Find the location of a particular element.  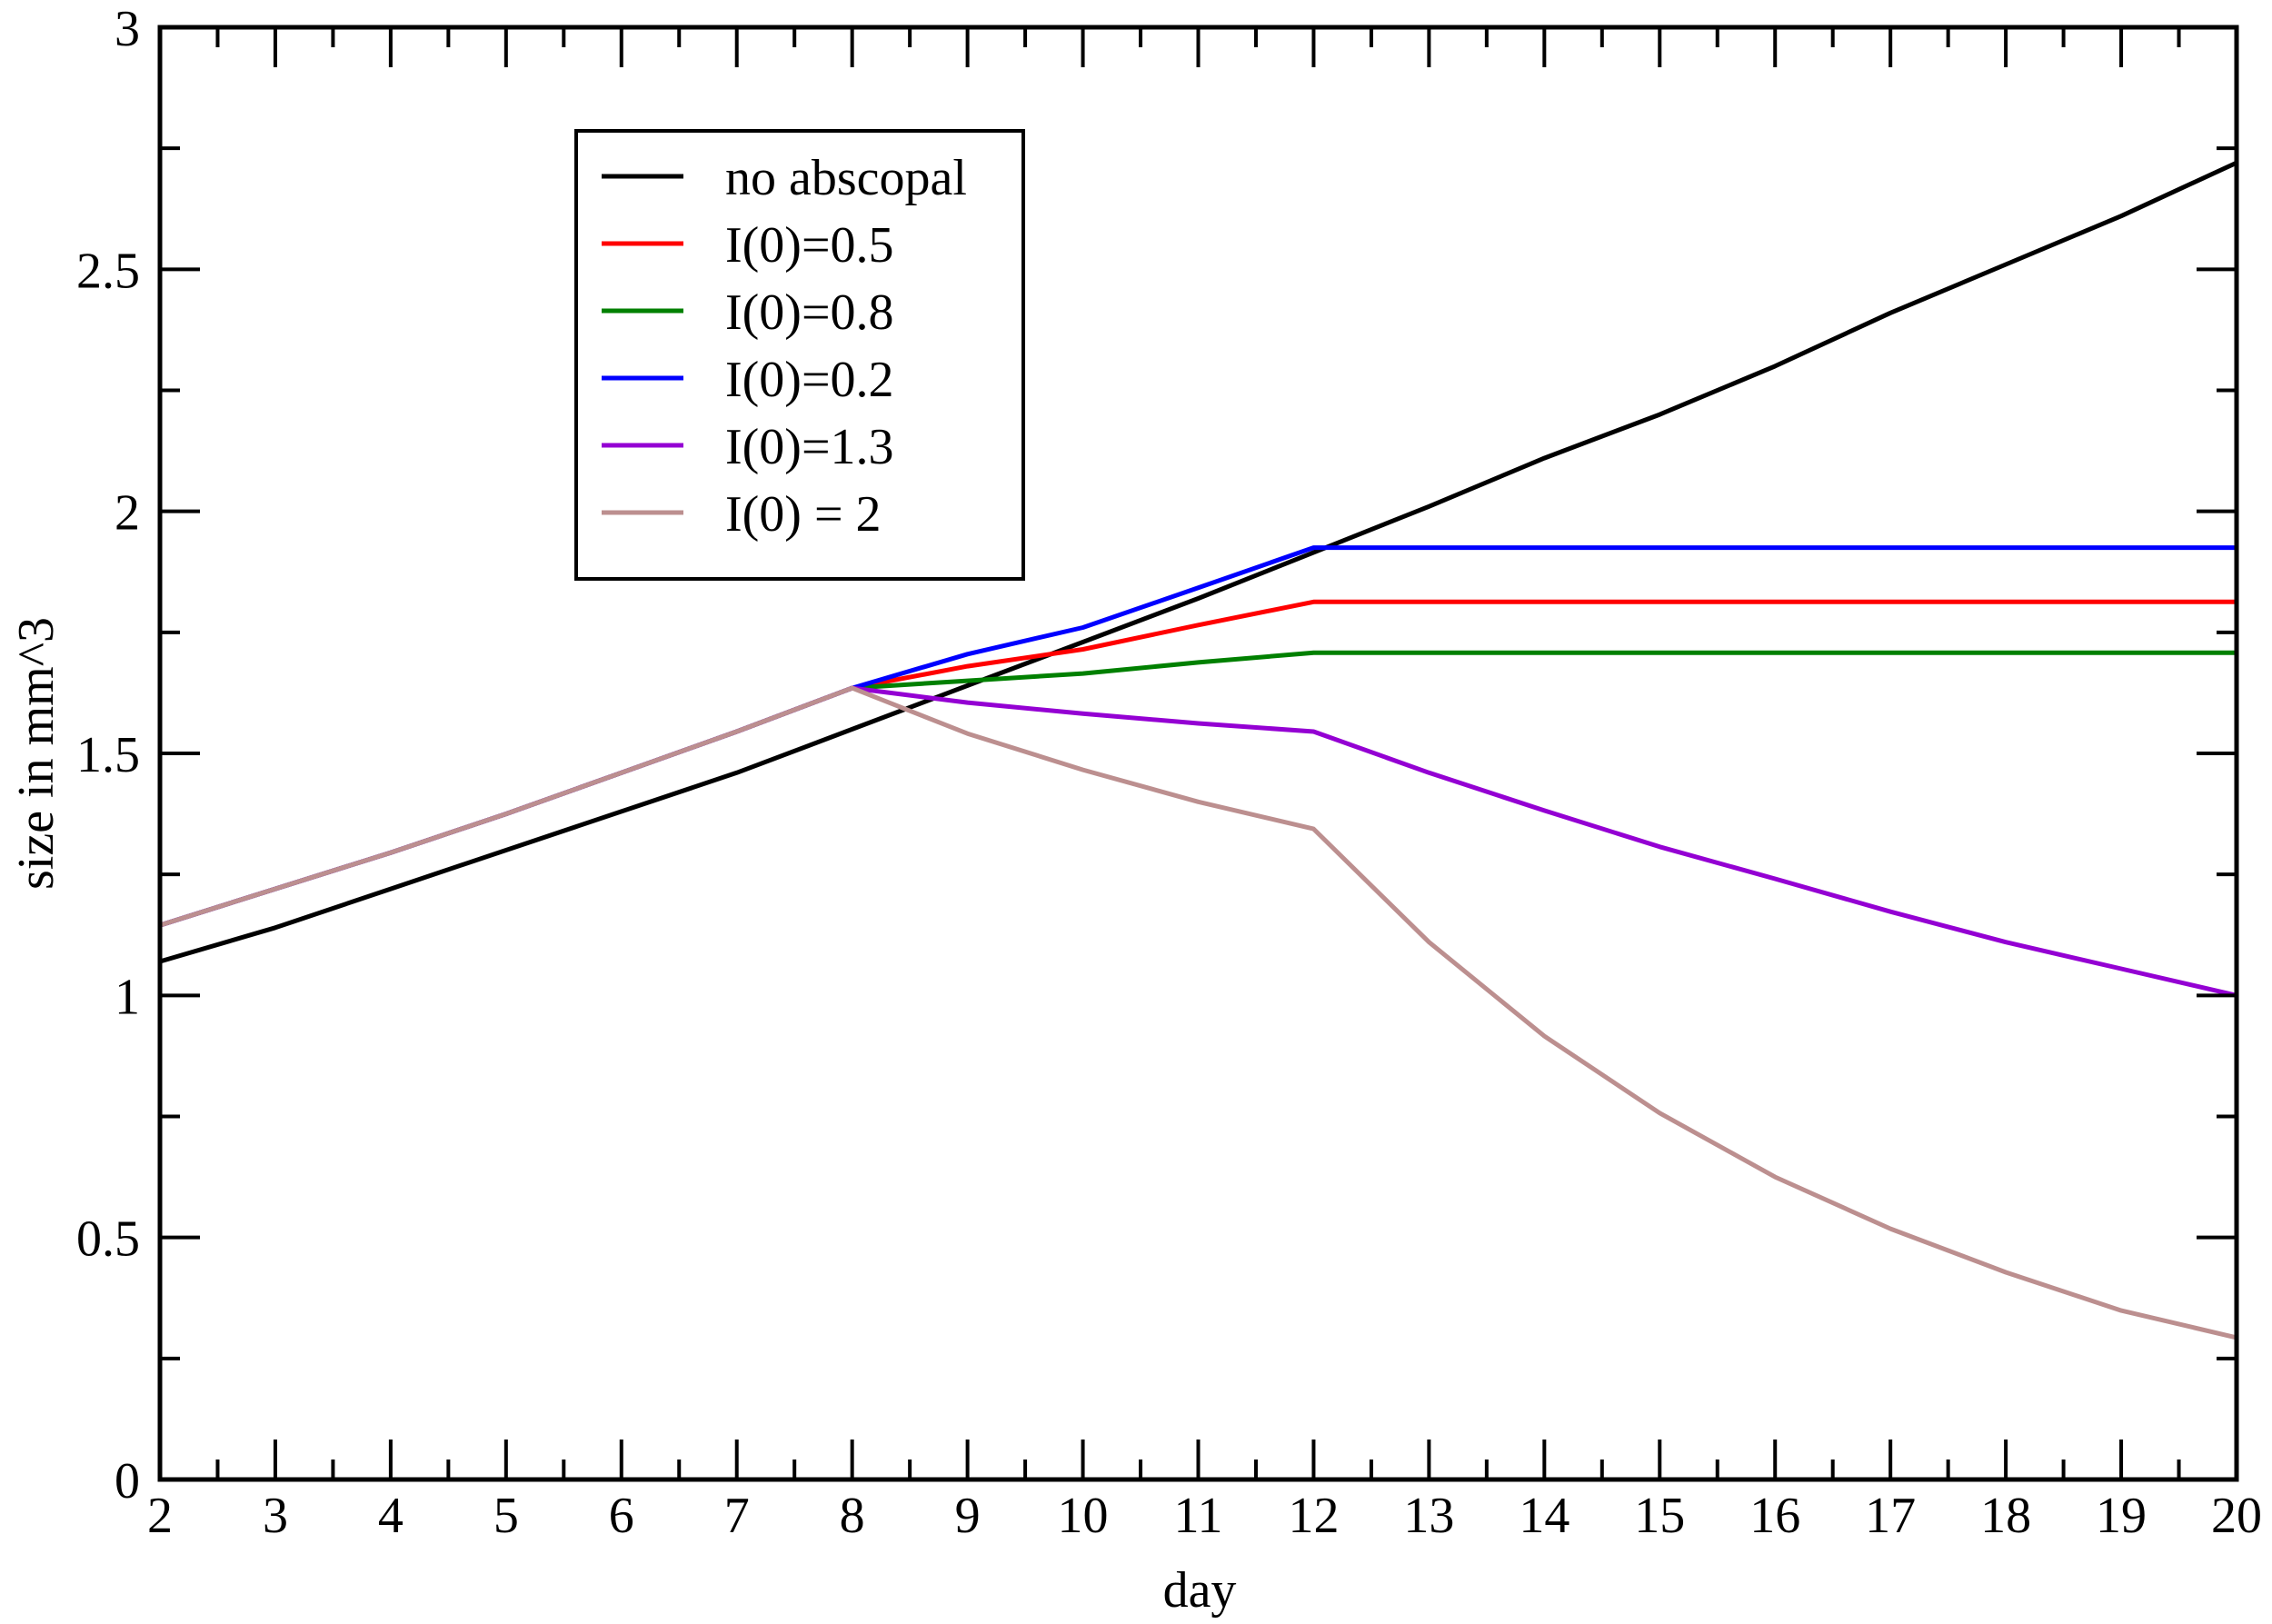

x-tick-label: 16 is located at coordinates (1774, 1516).